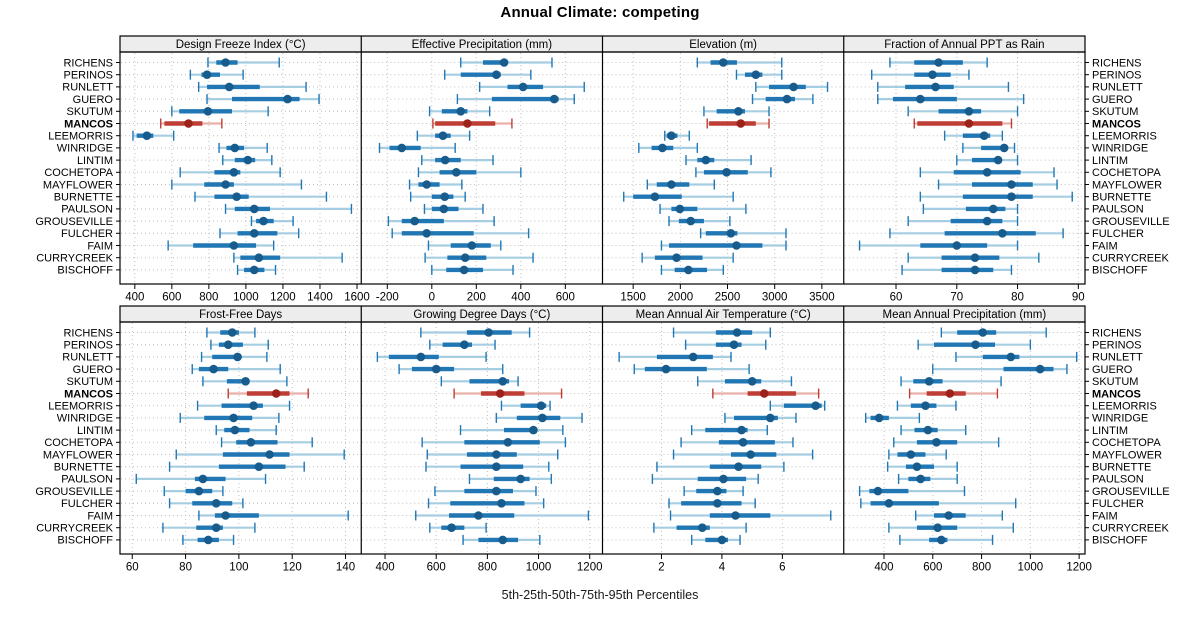  Describe the element at coordinates (723, 45) in the screenshot. I see `panel-strip-title: Elevation (m)` at that location.